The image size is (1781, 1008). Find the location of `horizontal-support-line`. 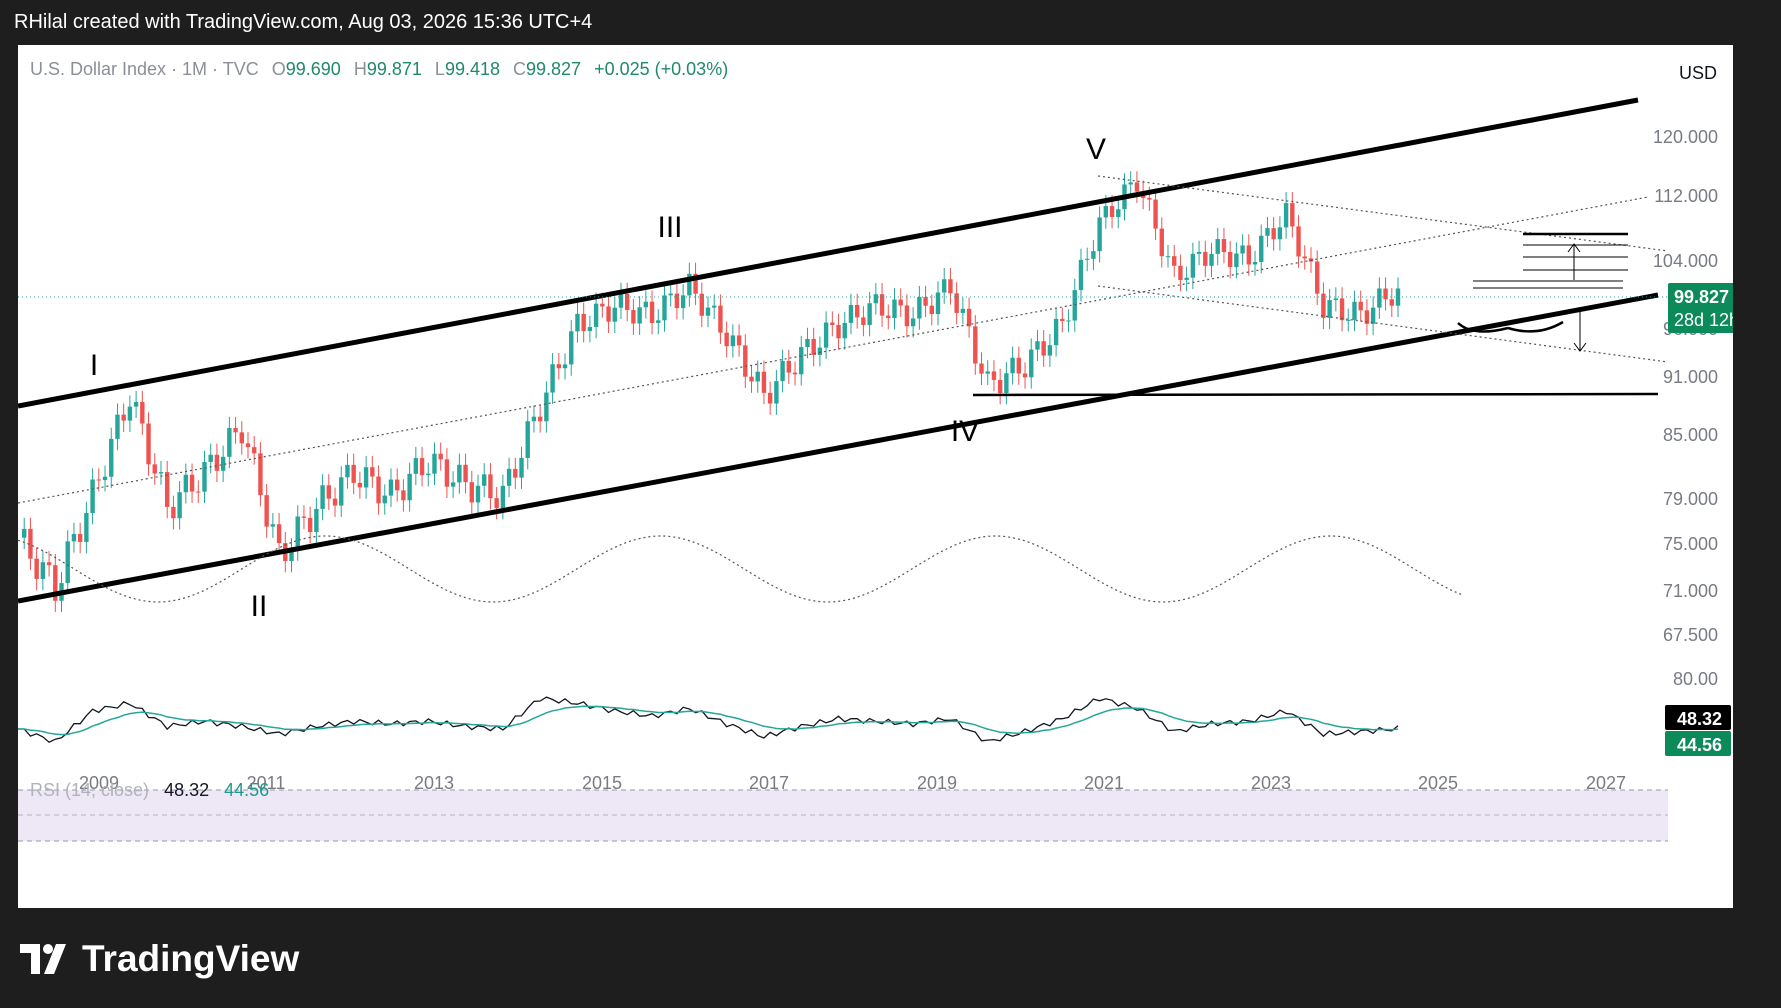

horizontal-support-line is located at coordinates (1315, 394).